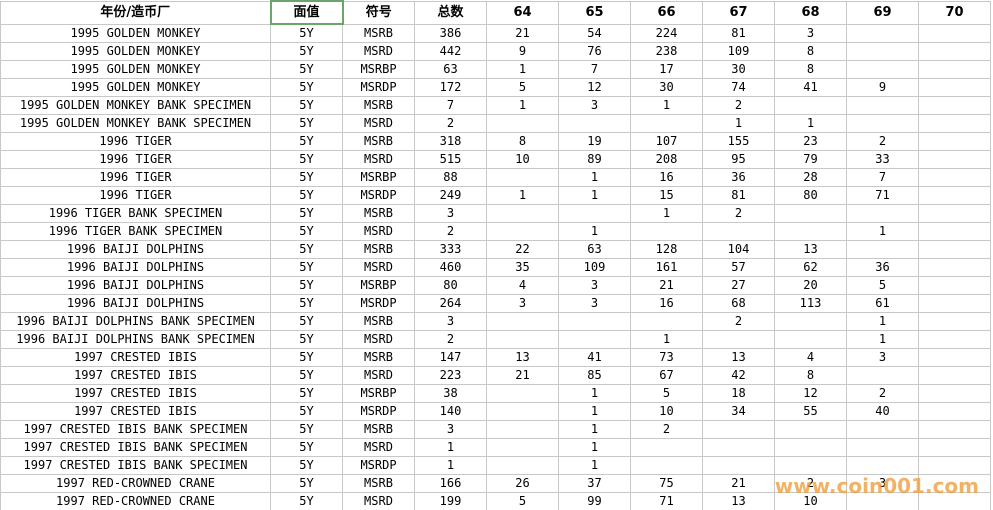 Image resolution: width=993 pixels, height=510 pixels. I want to click on table-cell: 109, so click(594, 267).